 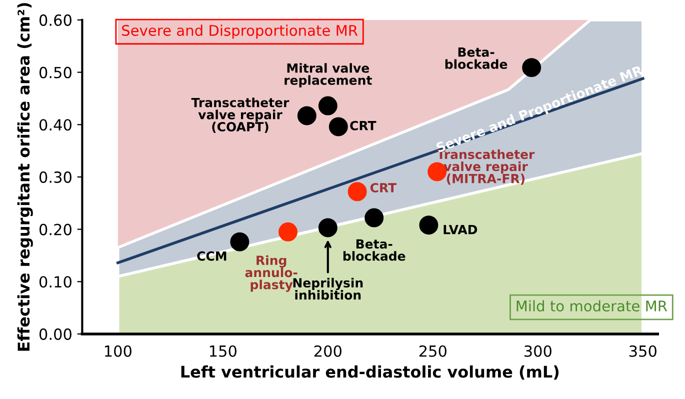 I want to click on annotation: CCM, so click(x=211, y=256).